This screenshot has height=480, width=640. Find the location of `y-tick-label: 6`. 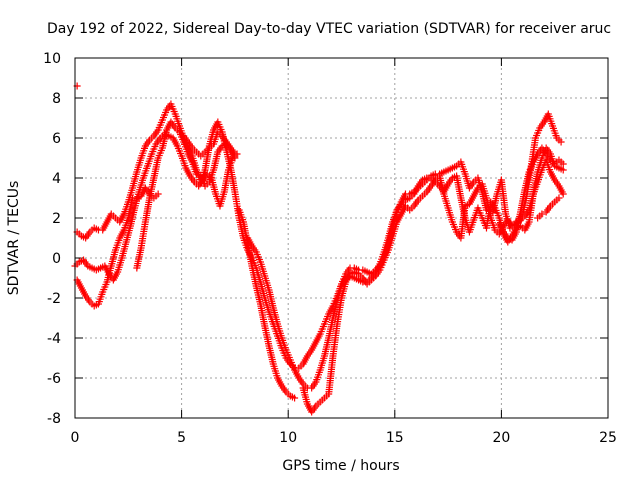

y-tick-label: 6 is located at coordinates (56, 139).